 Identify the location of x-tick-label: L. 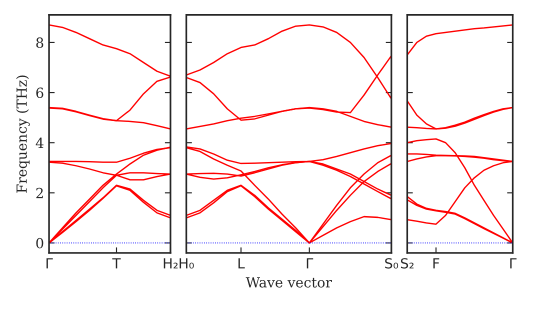
(241, 263).